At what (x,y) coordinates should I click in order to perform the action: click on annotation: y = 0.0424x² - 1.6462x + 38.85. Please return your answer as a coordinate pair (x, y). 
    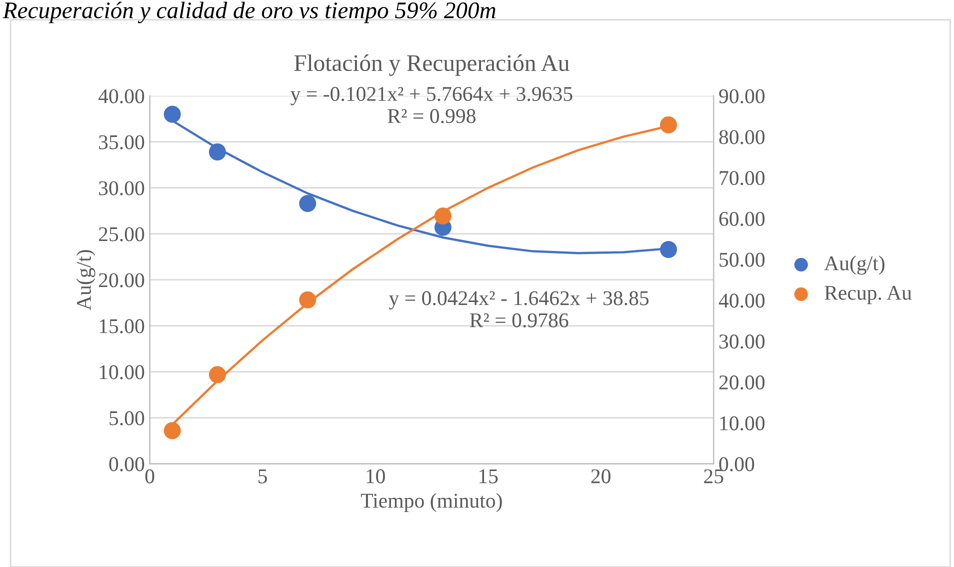
    Looking at the image, I should click on (519, 300).